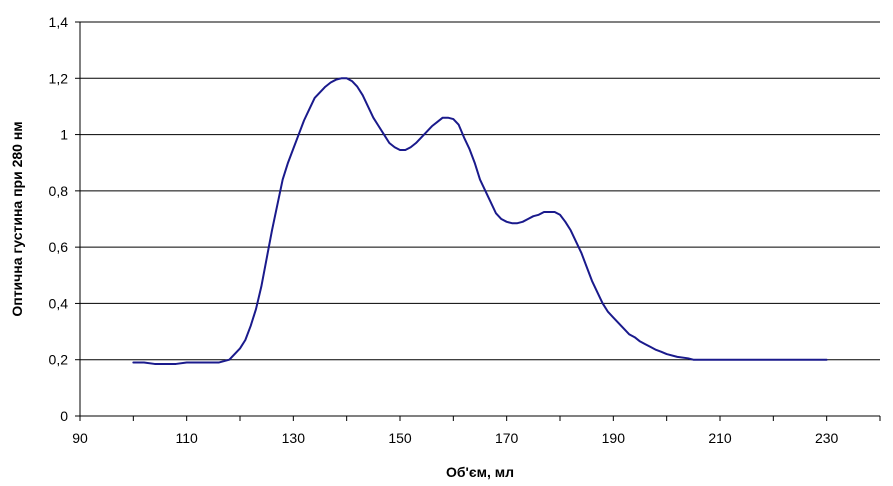 This screenshot has height=486, width=893. I want to click on x-tick-label-4: 170, so click(507, 438).